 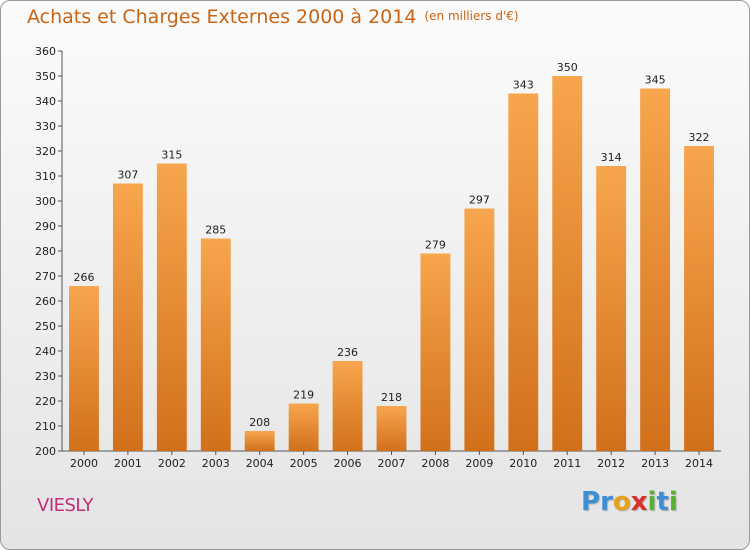 What do you see at coordinates (259, 422) in the screenshot?
I see `value-label-2004: 208` at bounding box center [259, 422].